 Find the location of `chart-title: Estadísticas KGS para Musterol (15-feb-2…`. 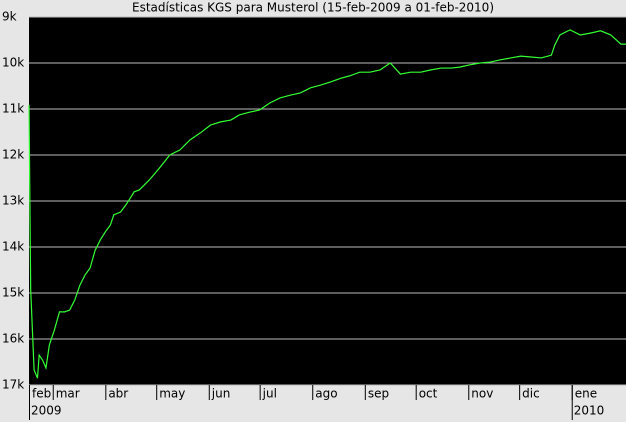

chart-title: Estadísticas KGS para Musterol (15-feb-2… is located at coordinates (313, 8).